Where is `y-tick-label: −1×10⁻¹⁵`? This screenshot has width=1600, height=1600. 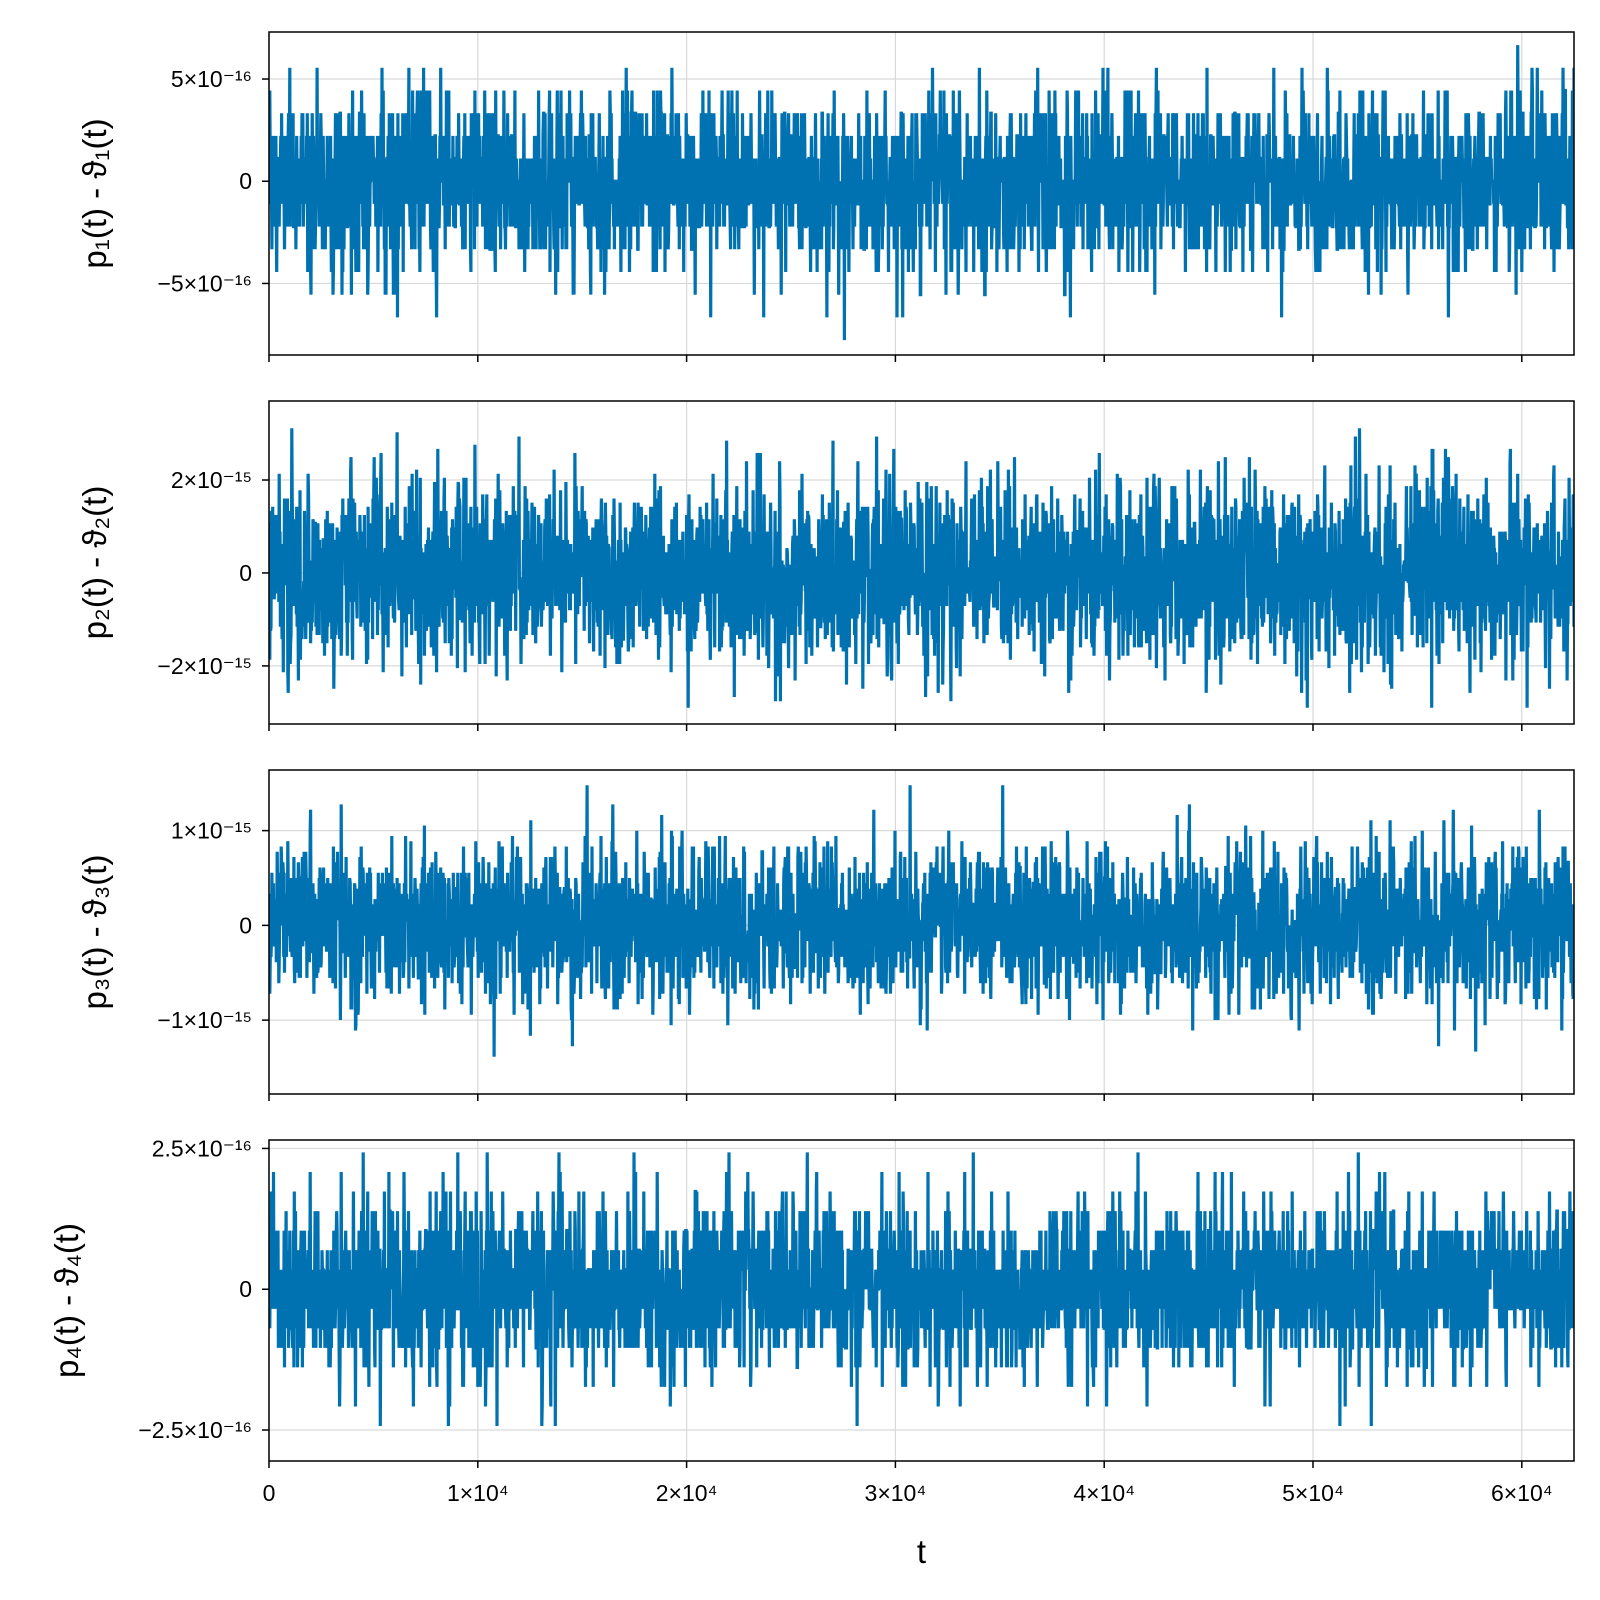
y-tick-label: −1×10⁻¹⁵ is located at coordinates (204, 1020).